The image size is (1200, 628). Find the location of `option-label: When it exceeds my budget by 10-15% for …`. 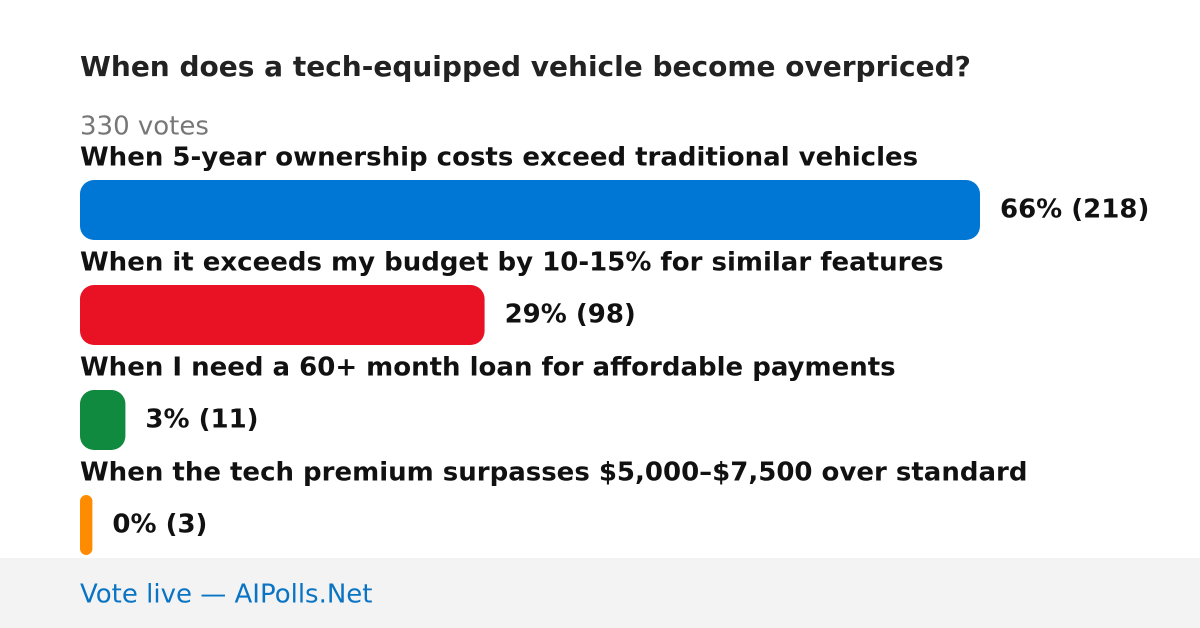

option-label: When it exceeds my budget by 10-15% for … is located at coordinates (512, 263).